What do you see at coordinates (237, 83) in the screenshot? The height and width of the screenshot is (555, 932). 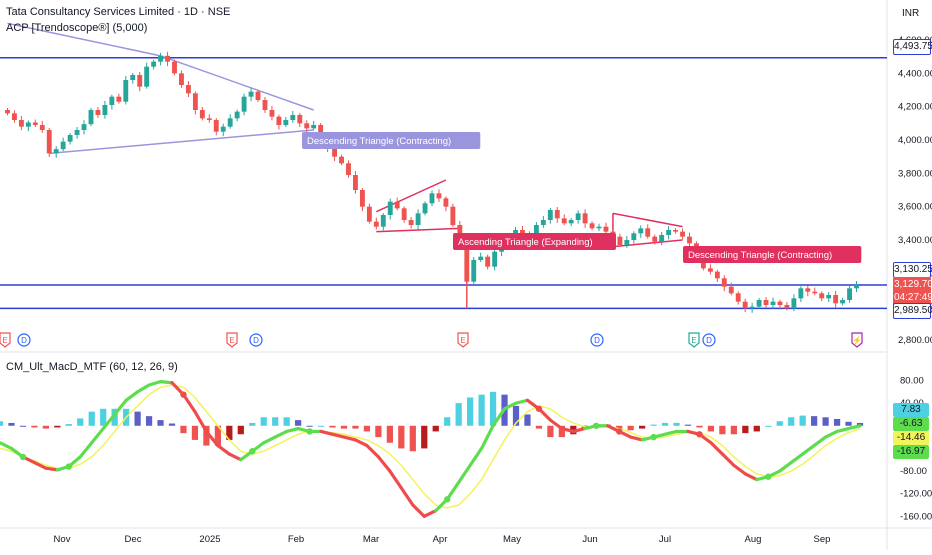 I see `triangle-upper-line` at bounding box center [237, 83].